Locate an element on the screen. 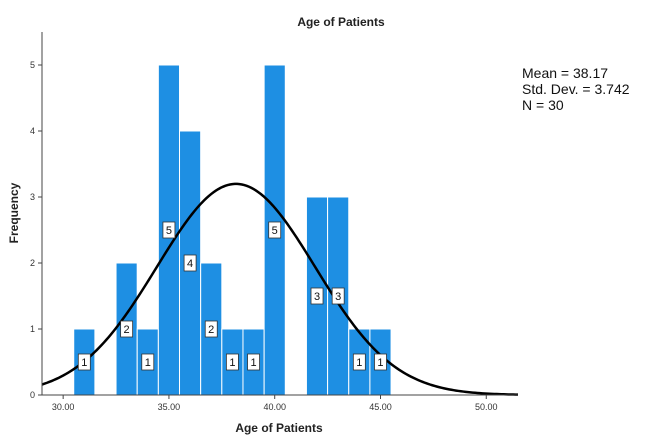  y-axis: 0 1 2 3 4 5 is located at coordinates (36, 230).